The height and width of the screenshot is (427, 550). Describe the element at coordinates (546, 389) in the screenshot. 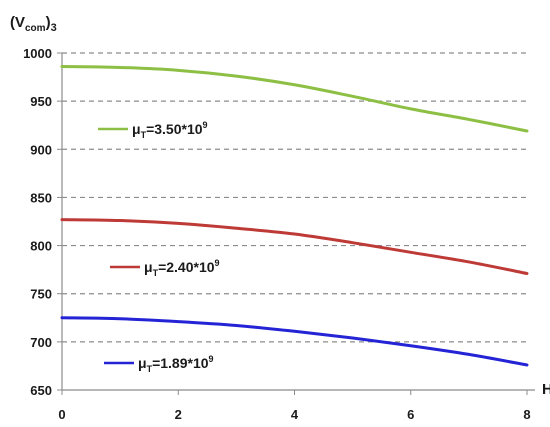

I see `x-axis-title: H` at that location.